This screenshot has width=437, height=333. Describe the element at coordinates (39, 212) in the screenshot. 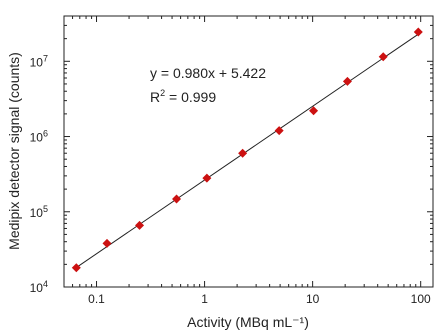

I see `y-tick-label: 10⁵` at that location.